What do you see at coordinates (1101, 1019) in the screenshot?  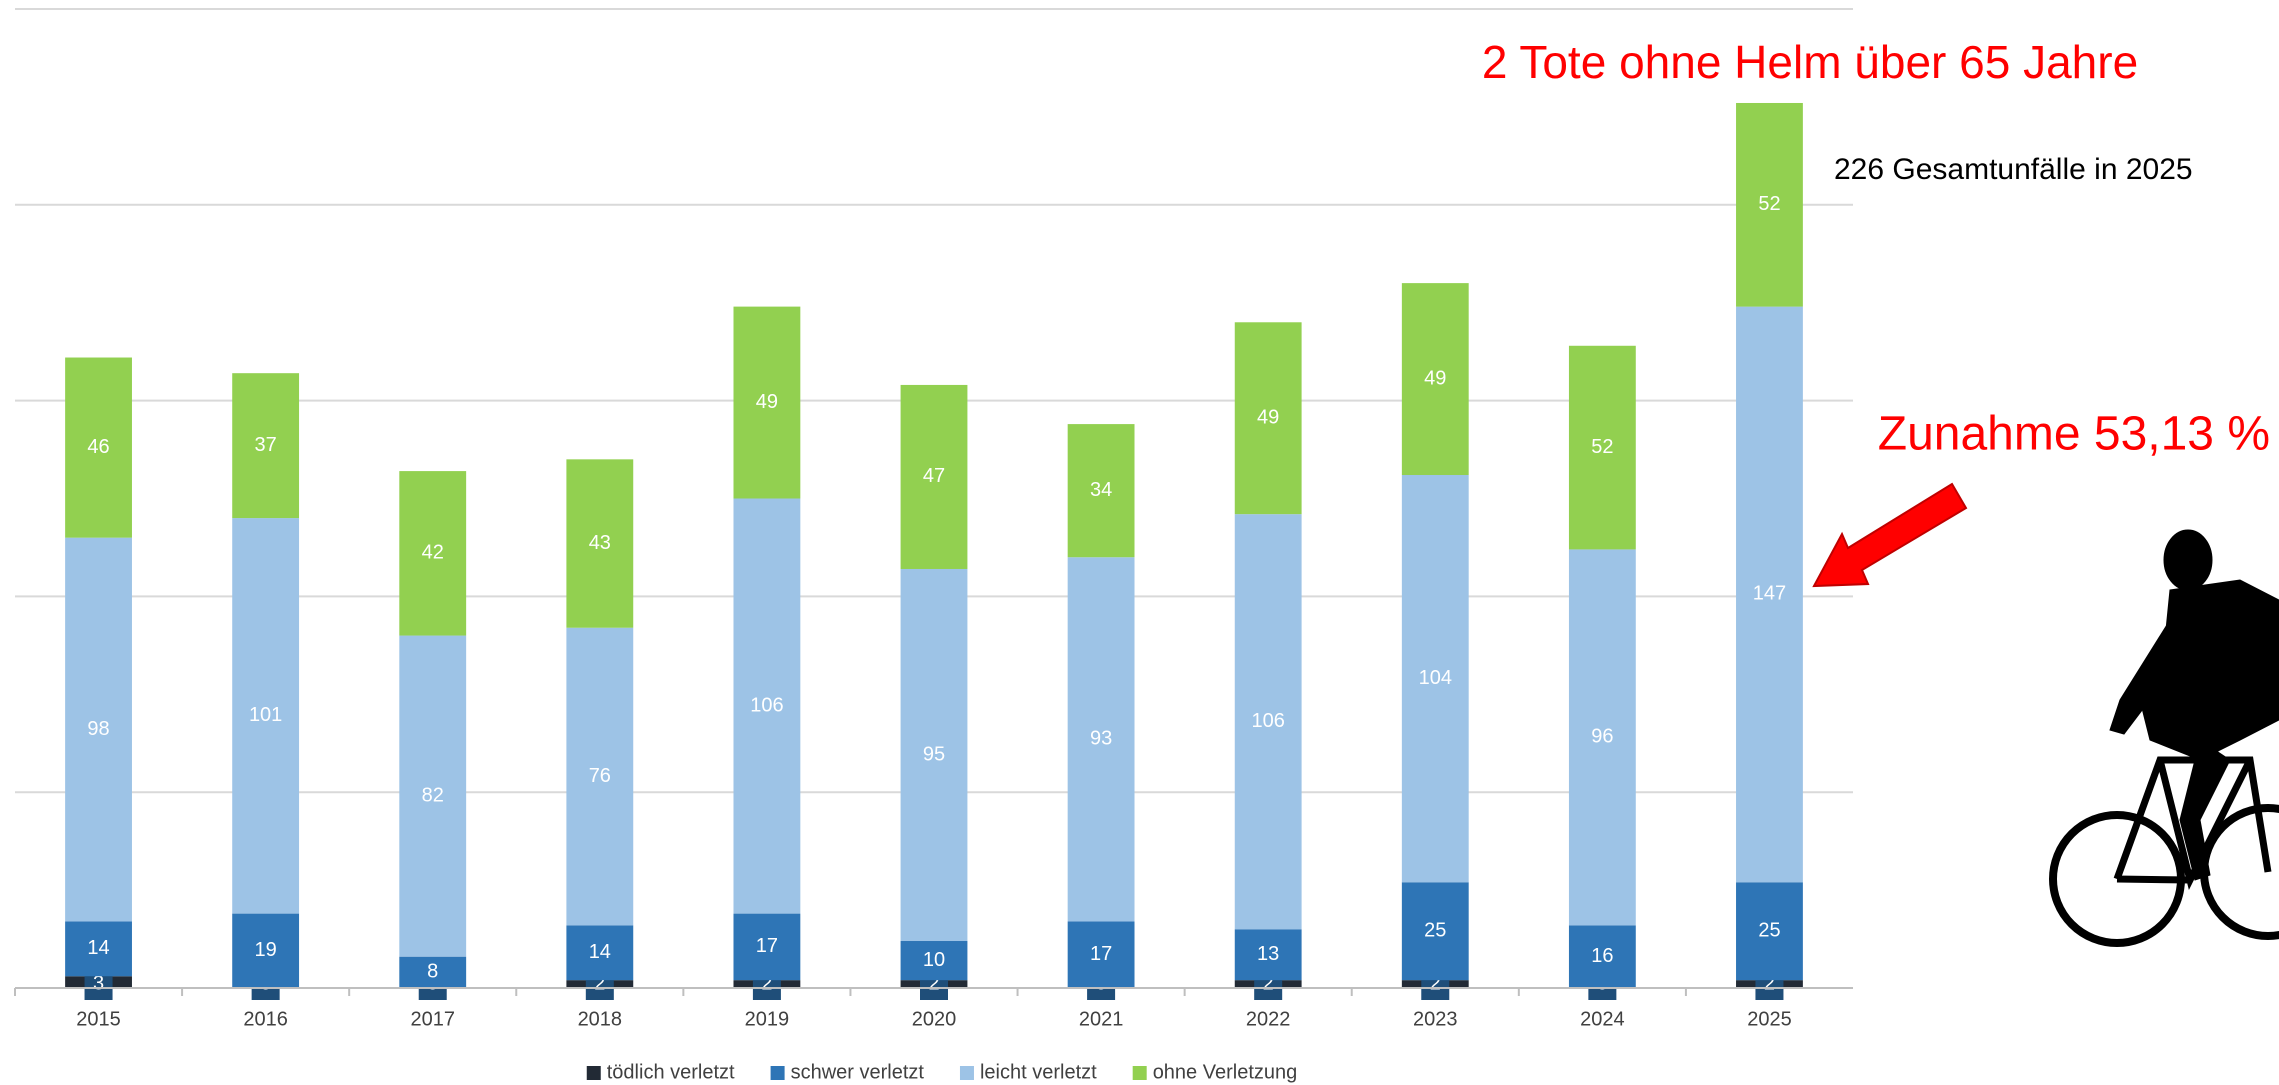 I see `x-tick-label: 2021` at bounding box center [1101, 1019].